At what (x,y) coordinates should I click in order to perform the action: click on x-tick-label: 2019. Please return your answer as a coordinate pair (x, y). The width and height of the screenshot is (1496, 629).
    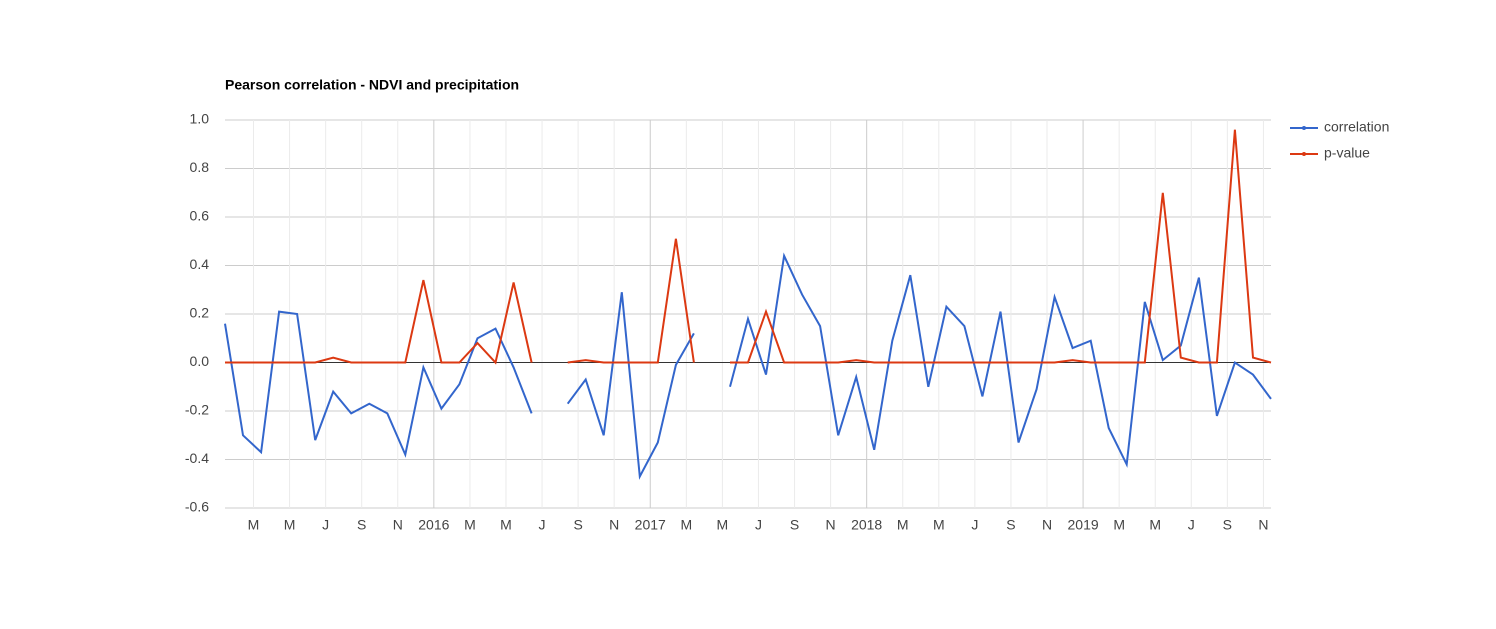
    Looking at the image, I should click on (1083, 525).